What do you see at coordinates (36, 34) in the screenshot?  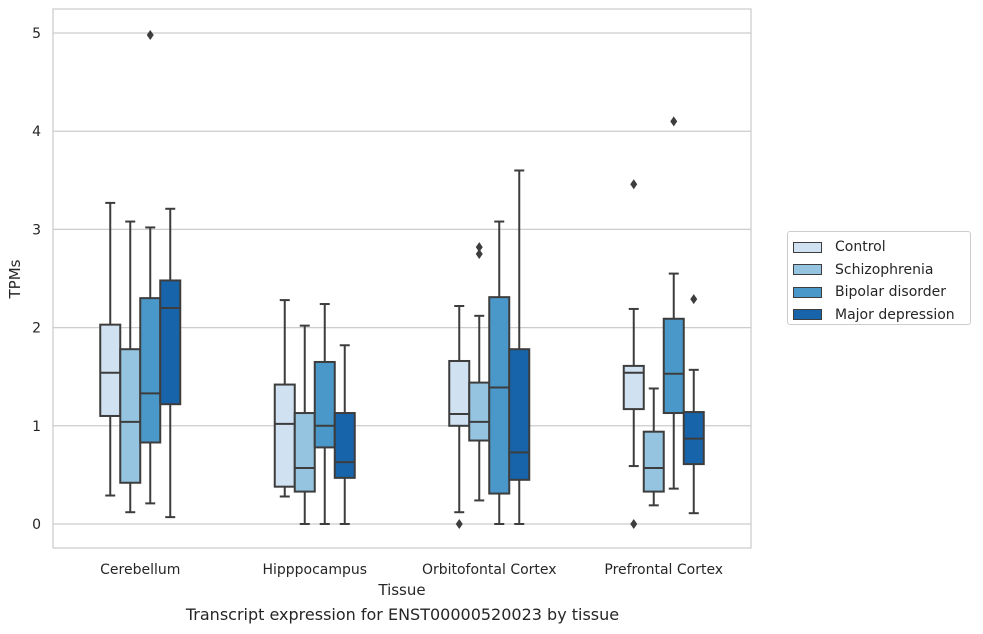 I see `y-tick-label: 5` at bounding box center [36, 34].